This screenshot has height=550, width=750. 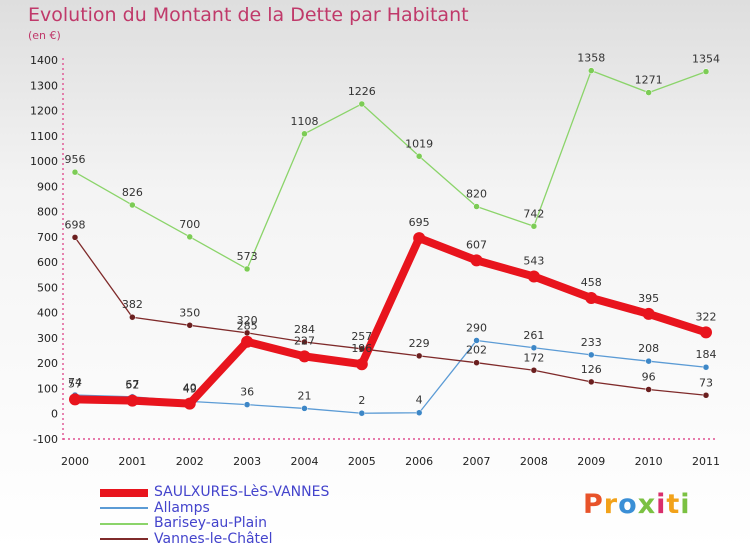 I want to click on data-label: 607, so click(x=476, y=244).